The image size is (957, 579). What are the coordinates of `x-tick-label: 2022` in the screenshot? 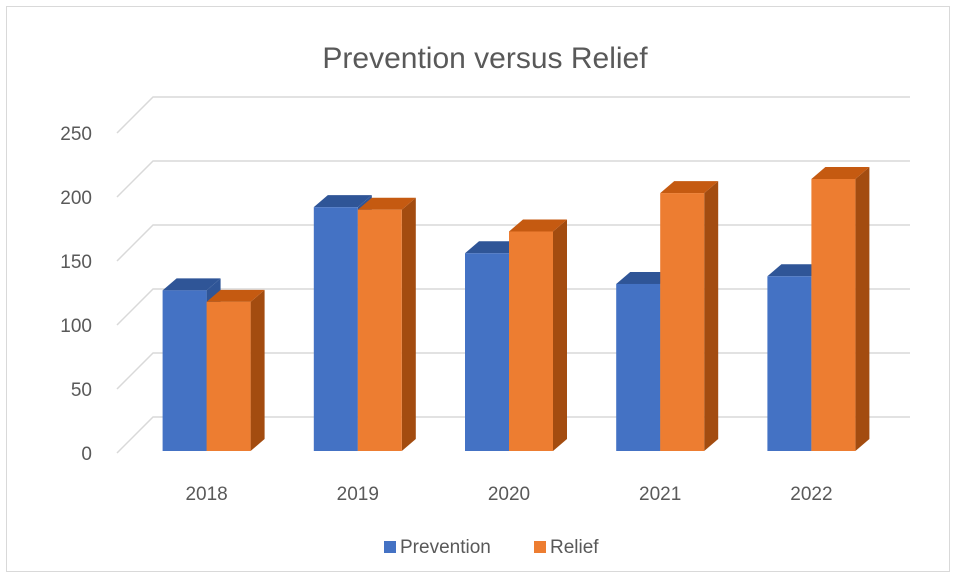 It's located at (811, 494).